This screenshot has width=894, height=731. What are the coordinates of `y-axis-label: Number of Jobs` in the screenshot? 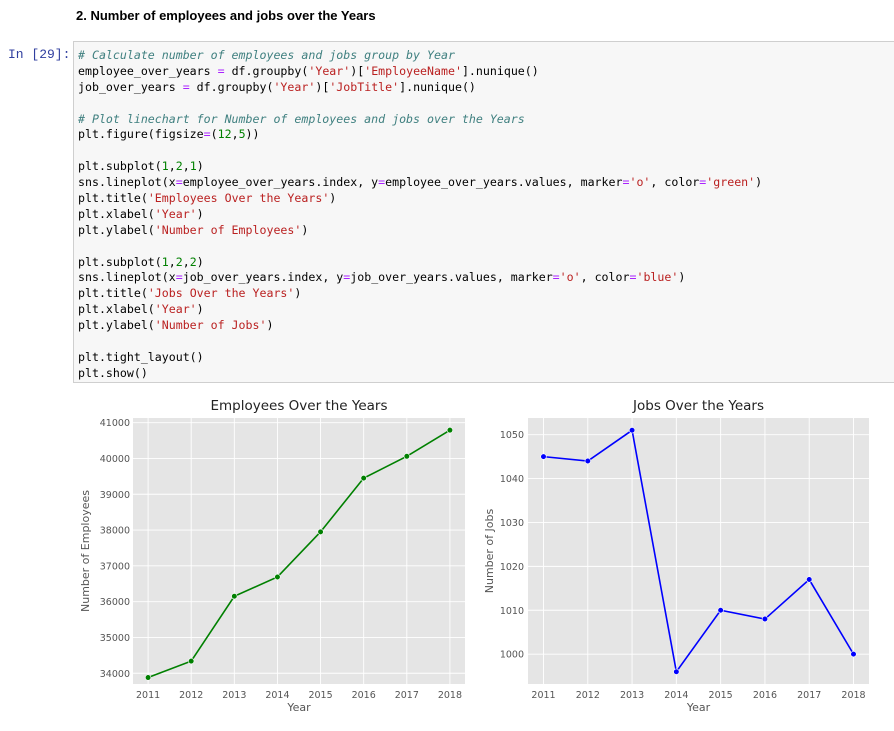 It's located at (489, 551).